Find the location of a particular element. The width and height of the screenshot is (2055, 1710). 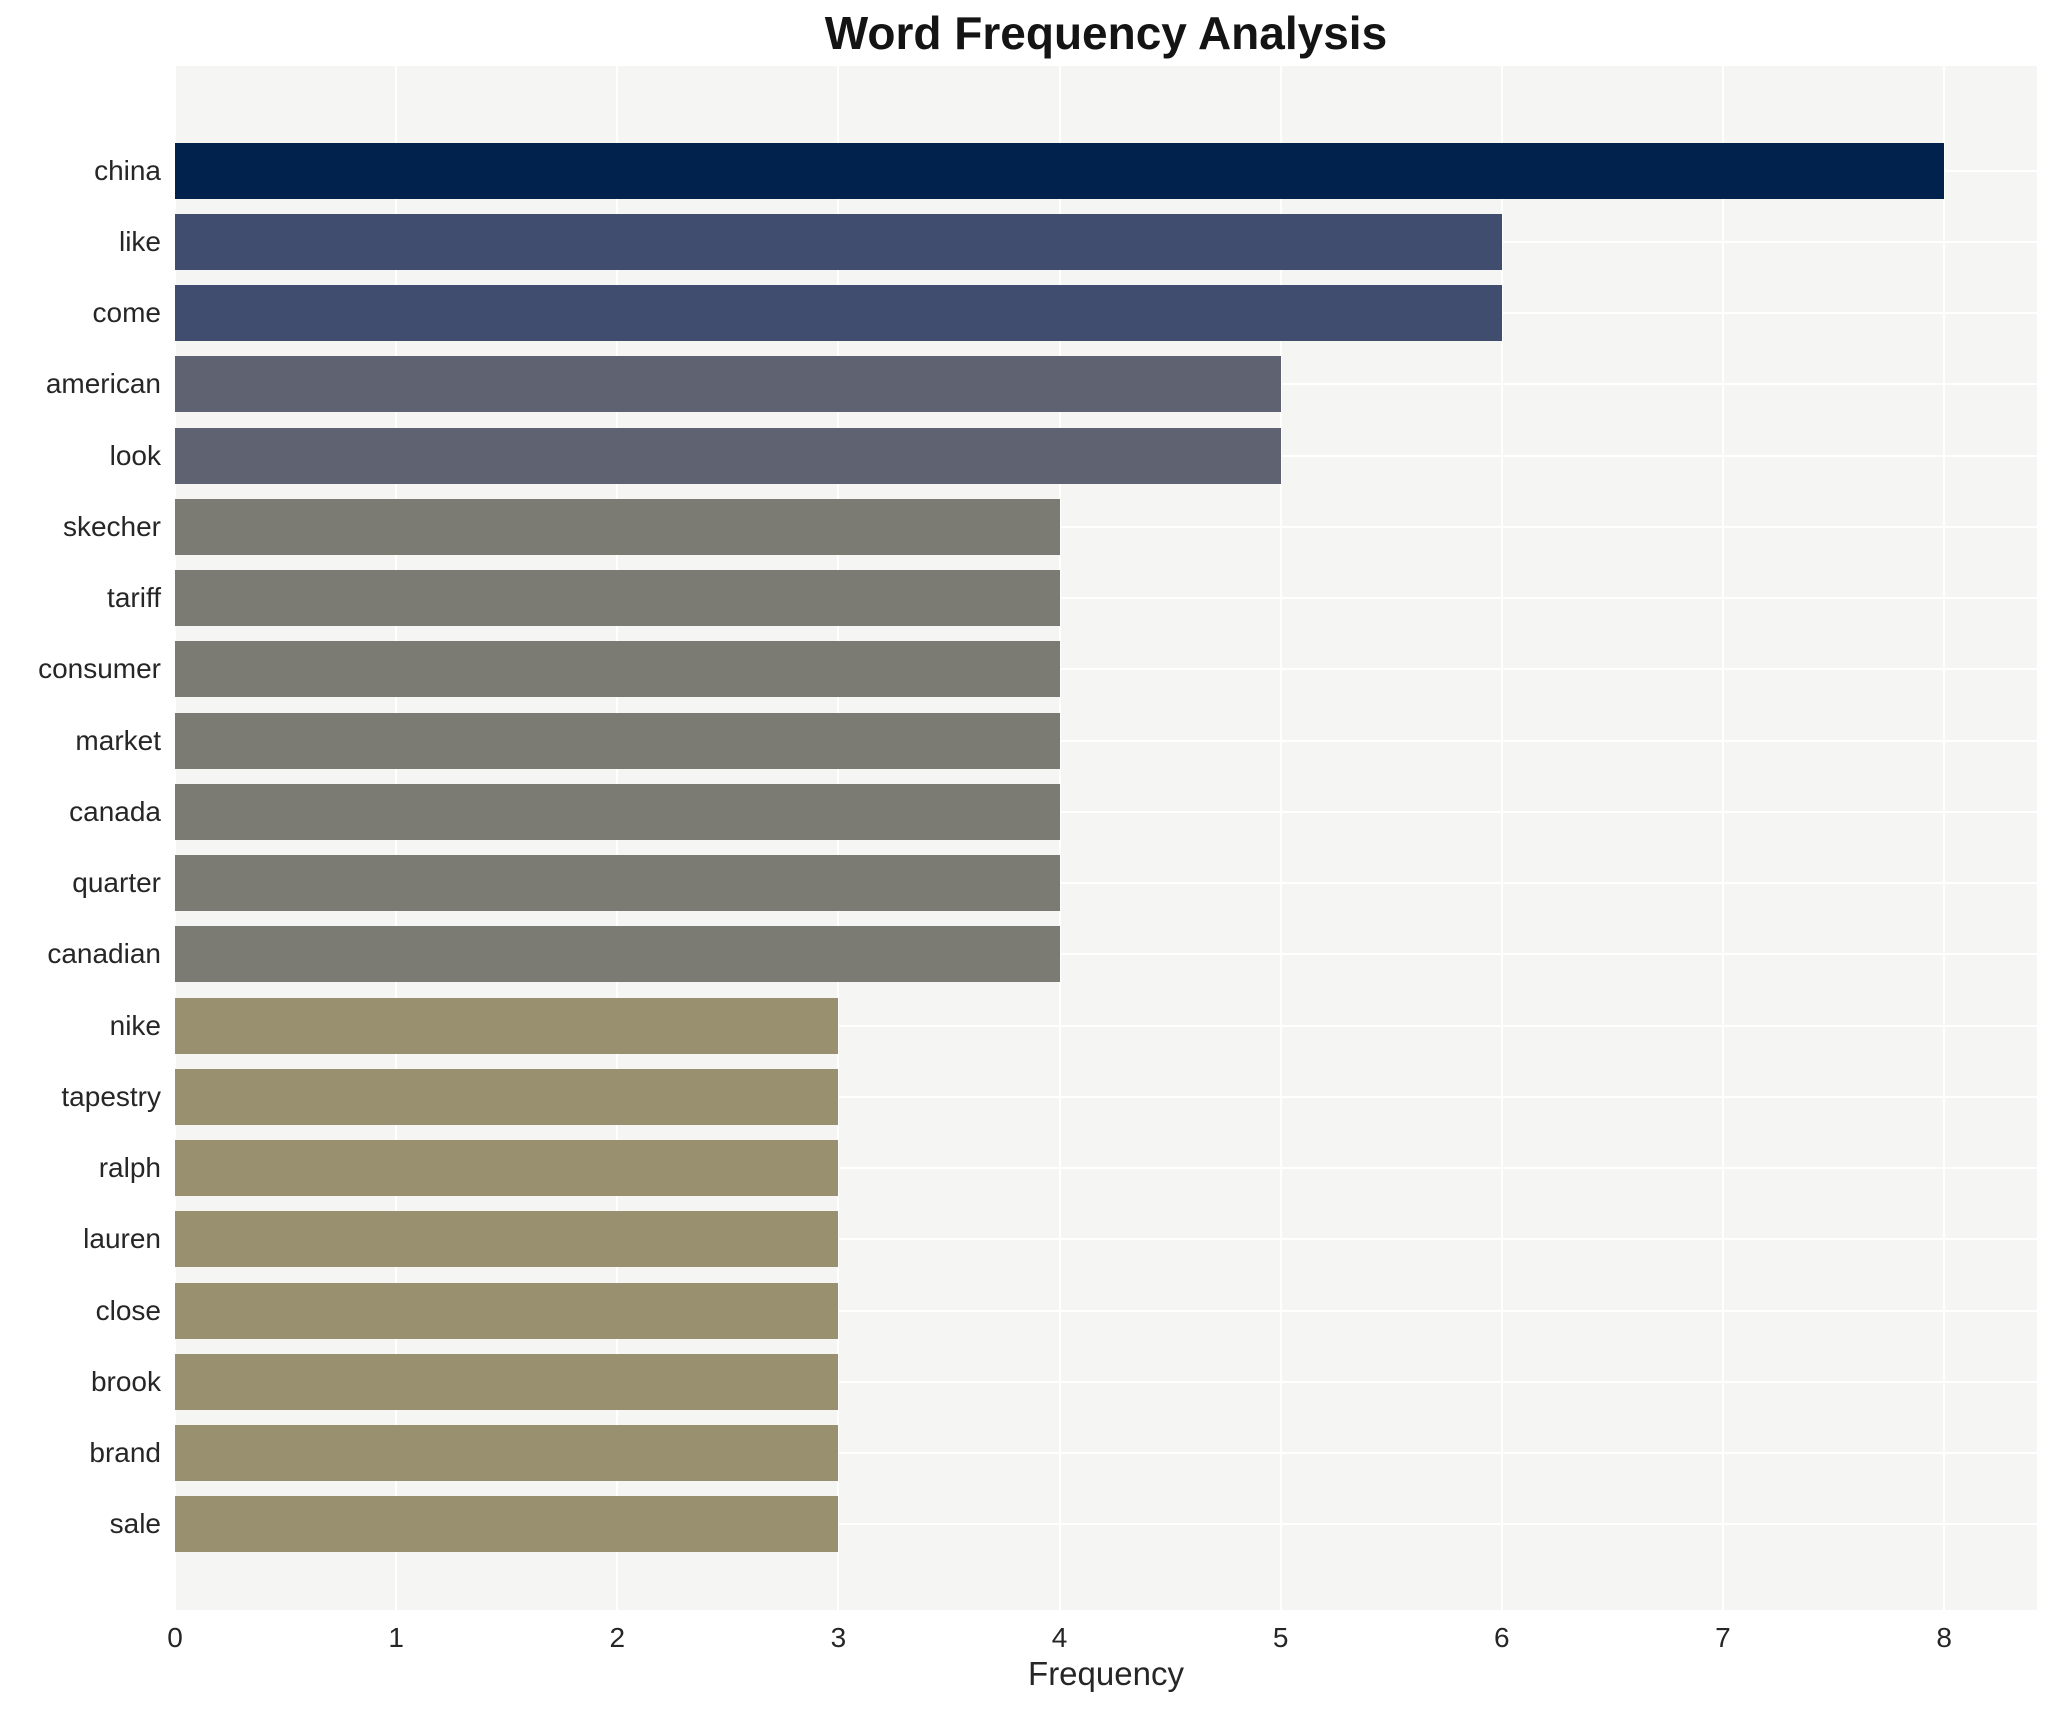

bar-consumer is located at coordinates (617, 669).